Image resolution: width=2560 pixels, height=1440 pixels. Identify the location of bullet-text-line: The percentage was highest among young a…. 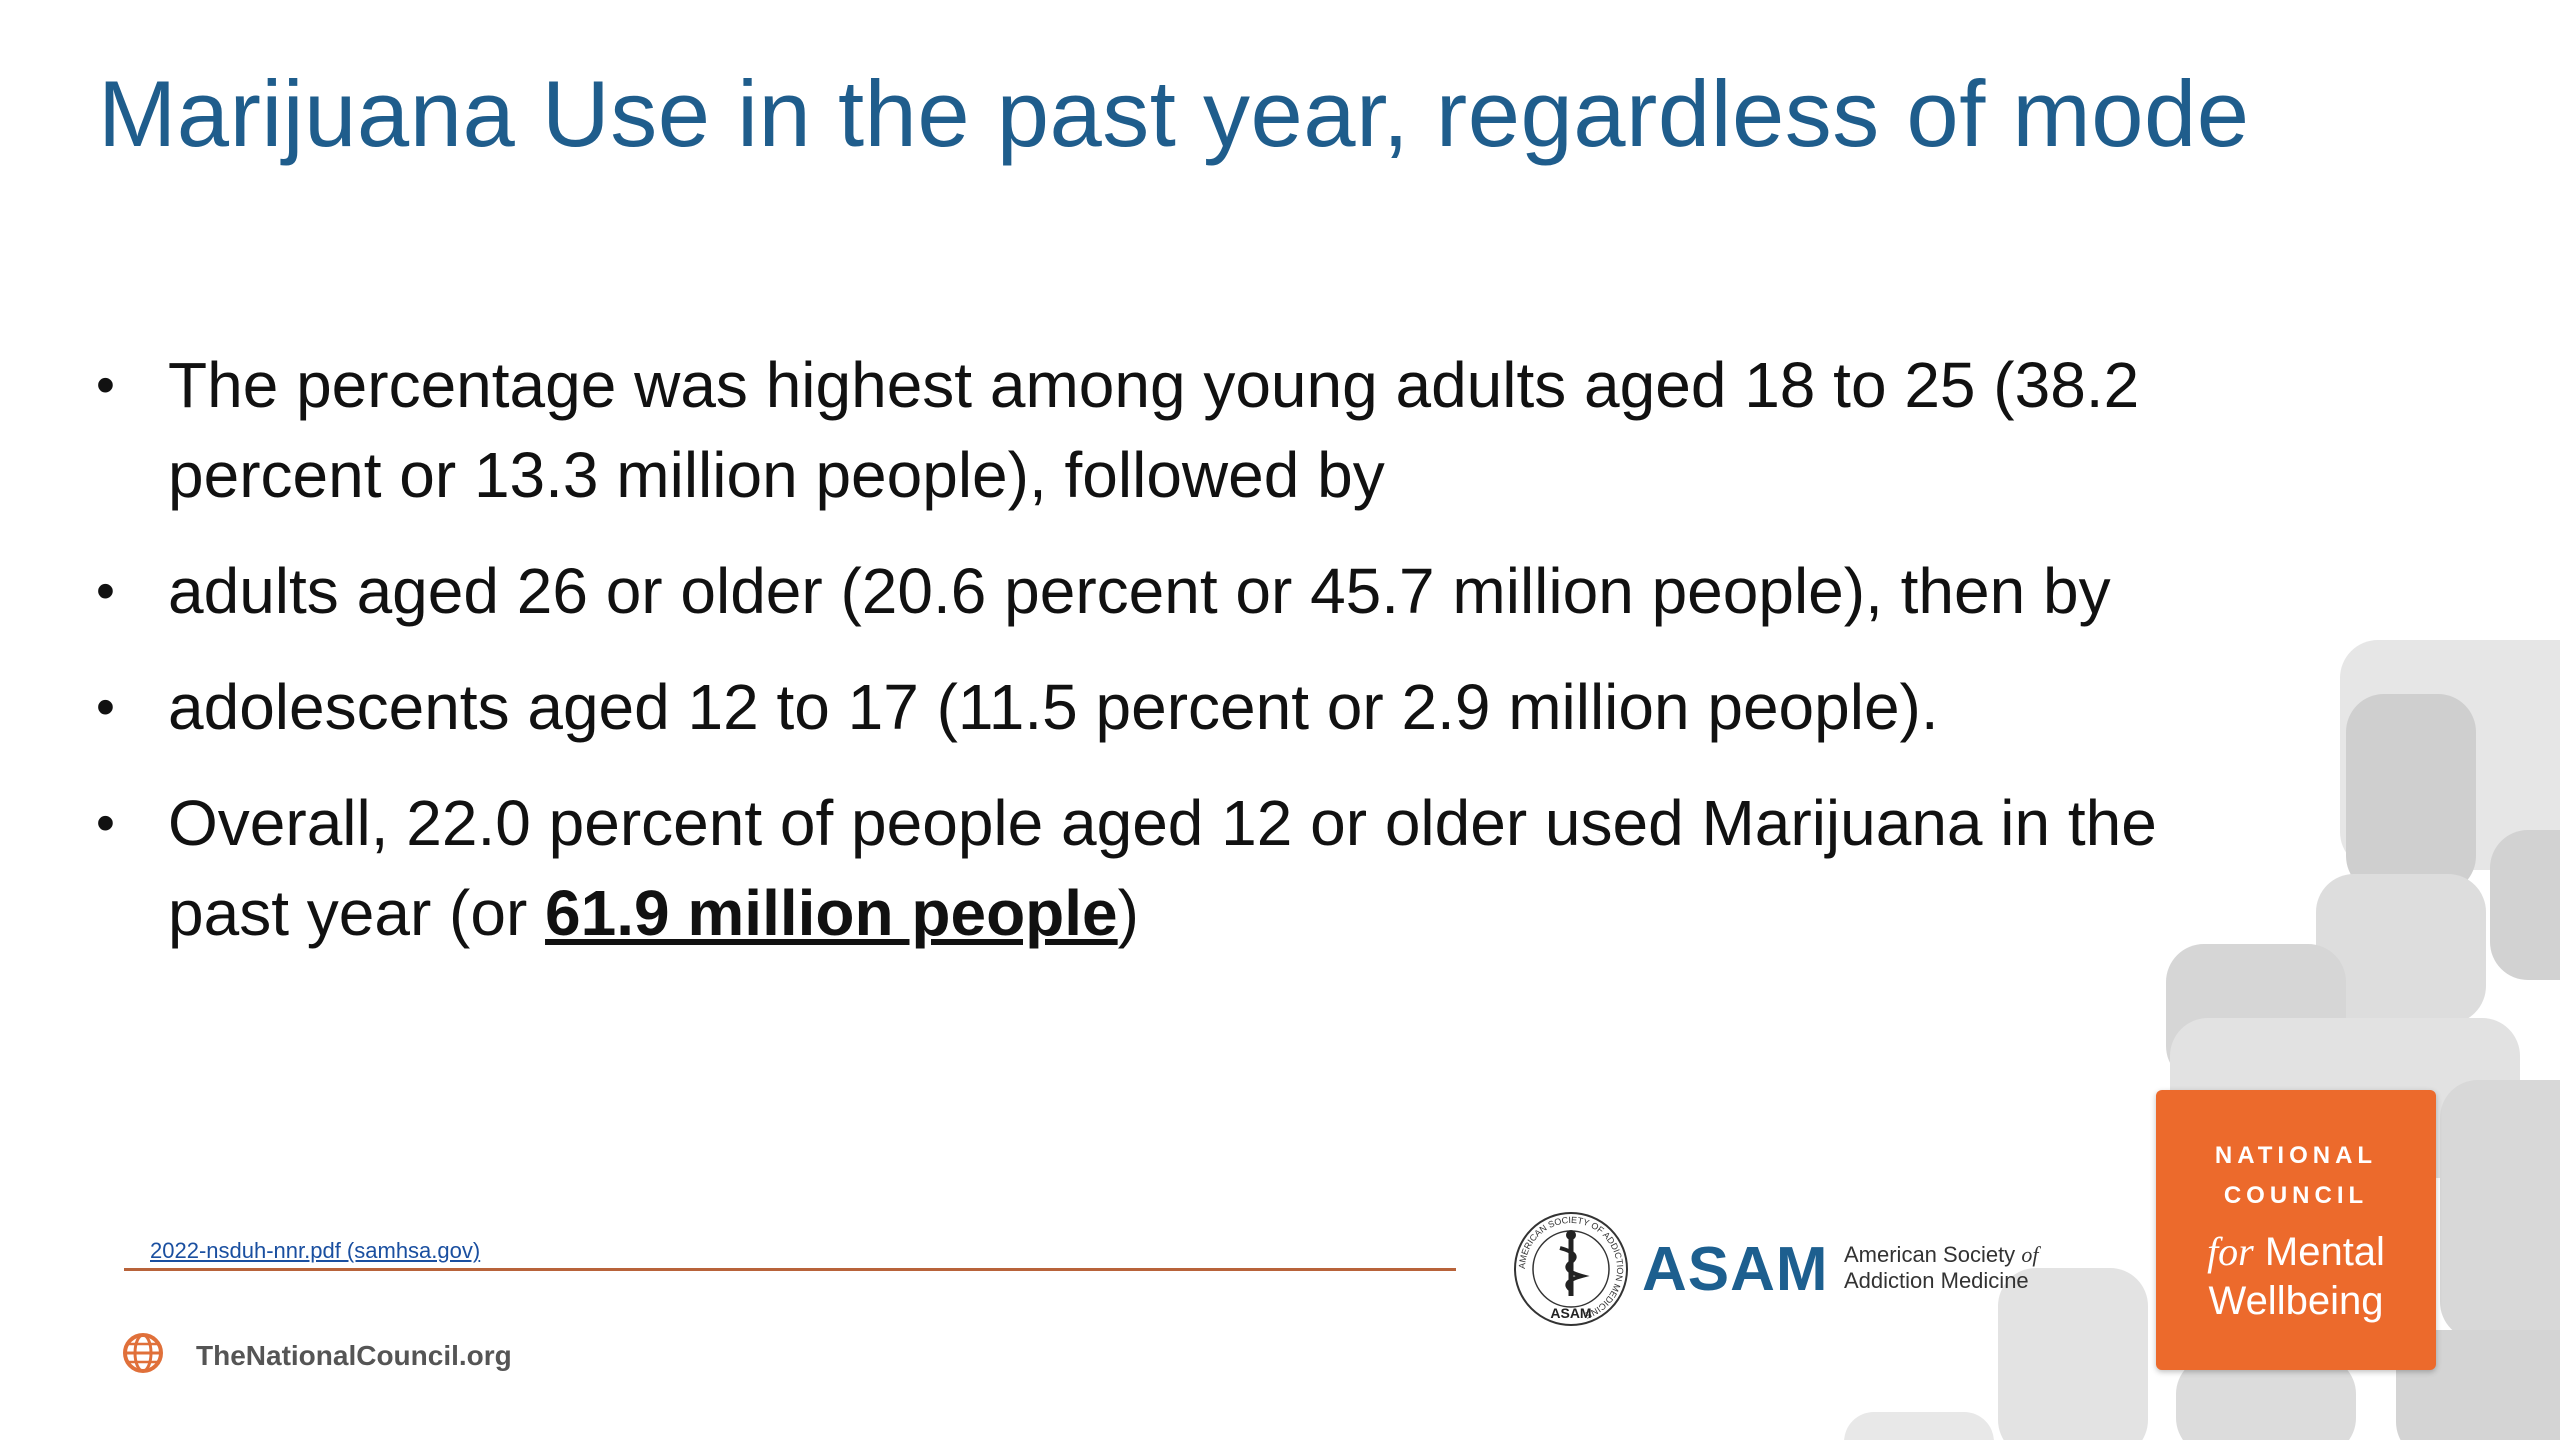
(1154, 385).